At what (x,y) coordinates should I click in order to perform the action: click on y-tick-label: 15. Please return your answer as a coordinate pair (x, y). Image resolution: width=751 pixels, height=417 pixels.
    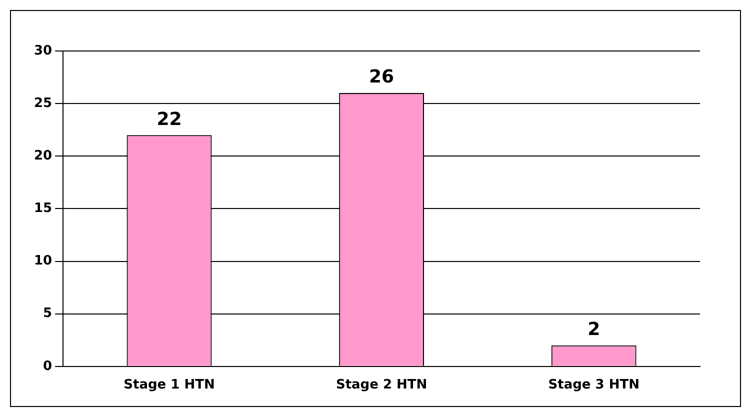
    Looking at the image, I should click on (43, 208).